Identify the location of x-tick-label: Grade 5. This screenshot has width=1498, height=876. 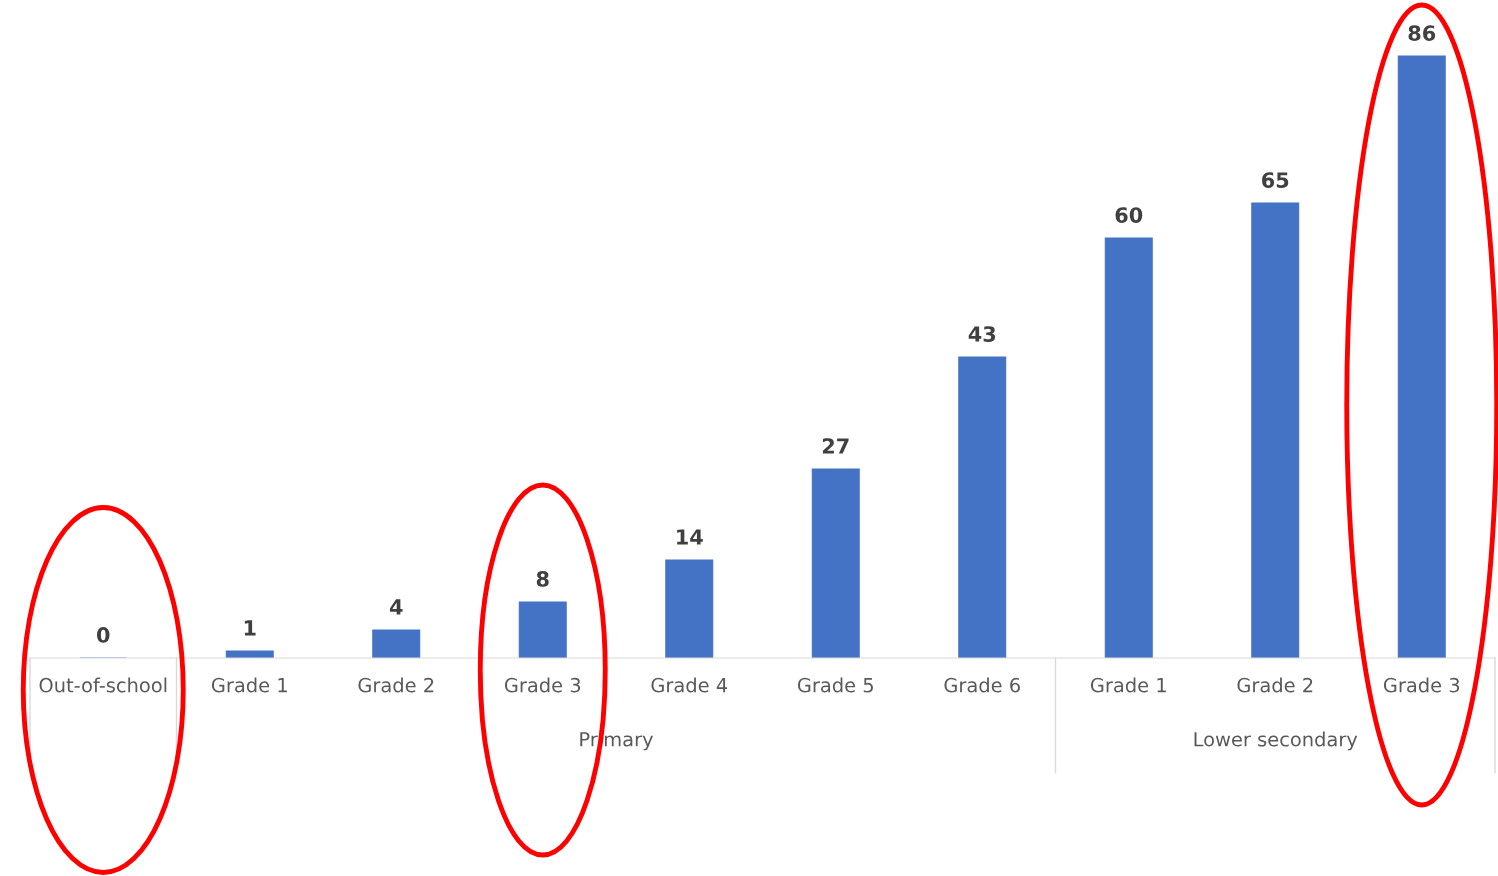
(835, 685).